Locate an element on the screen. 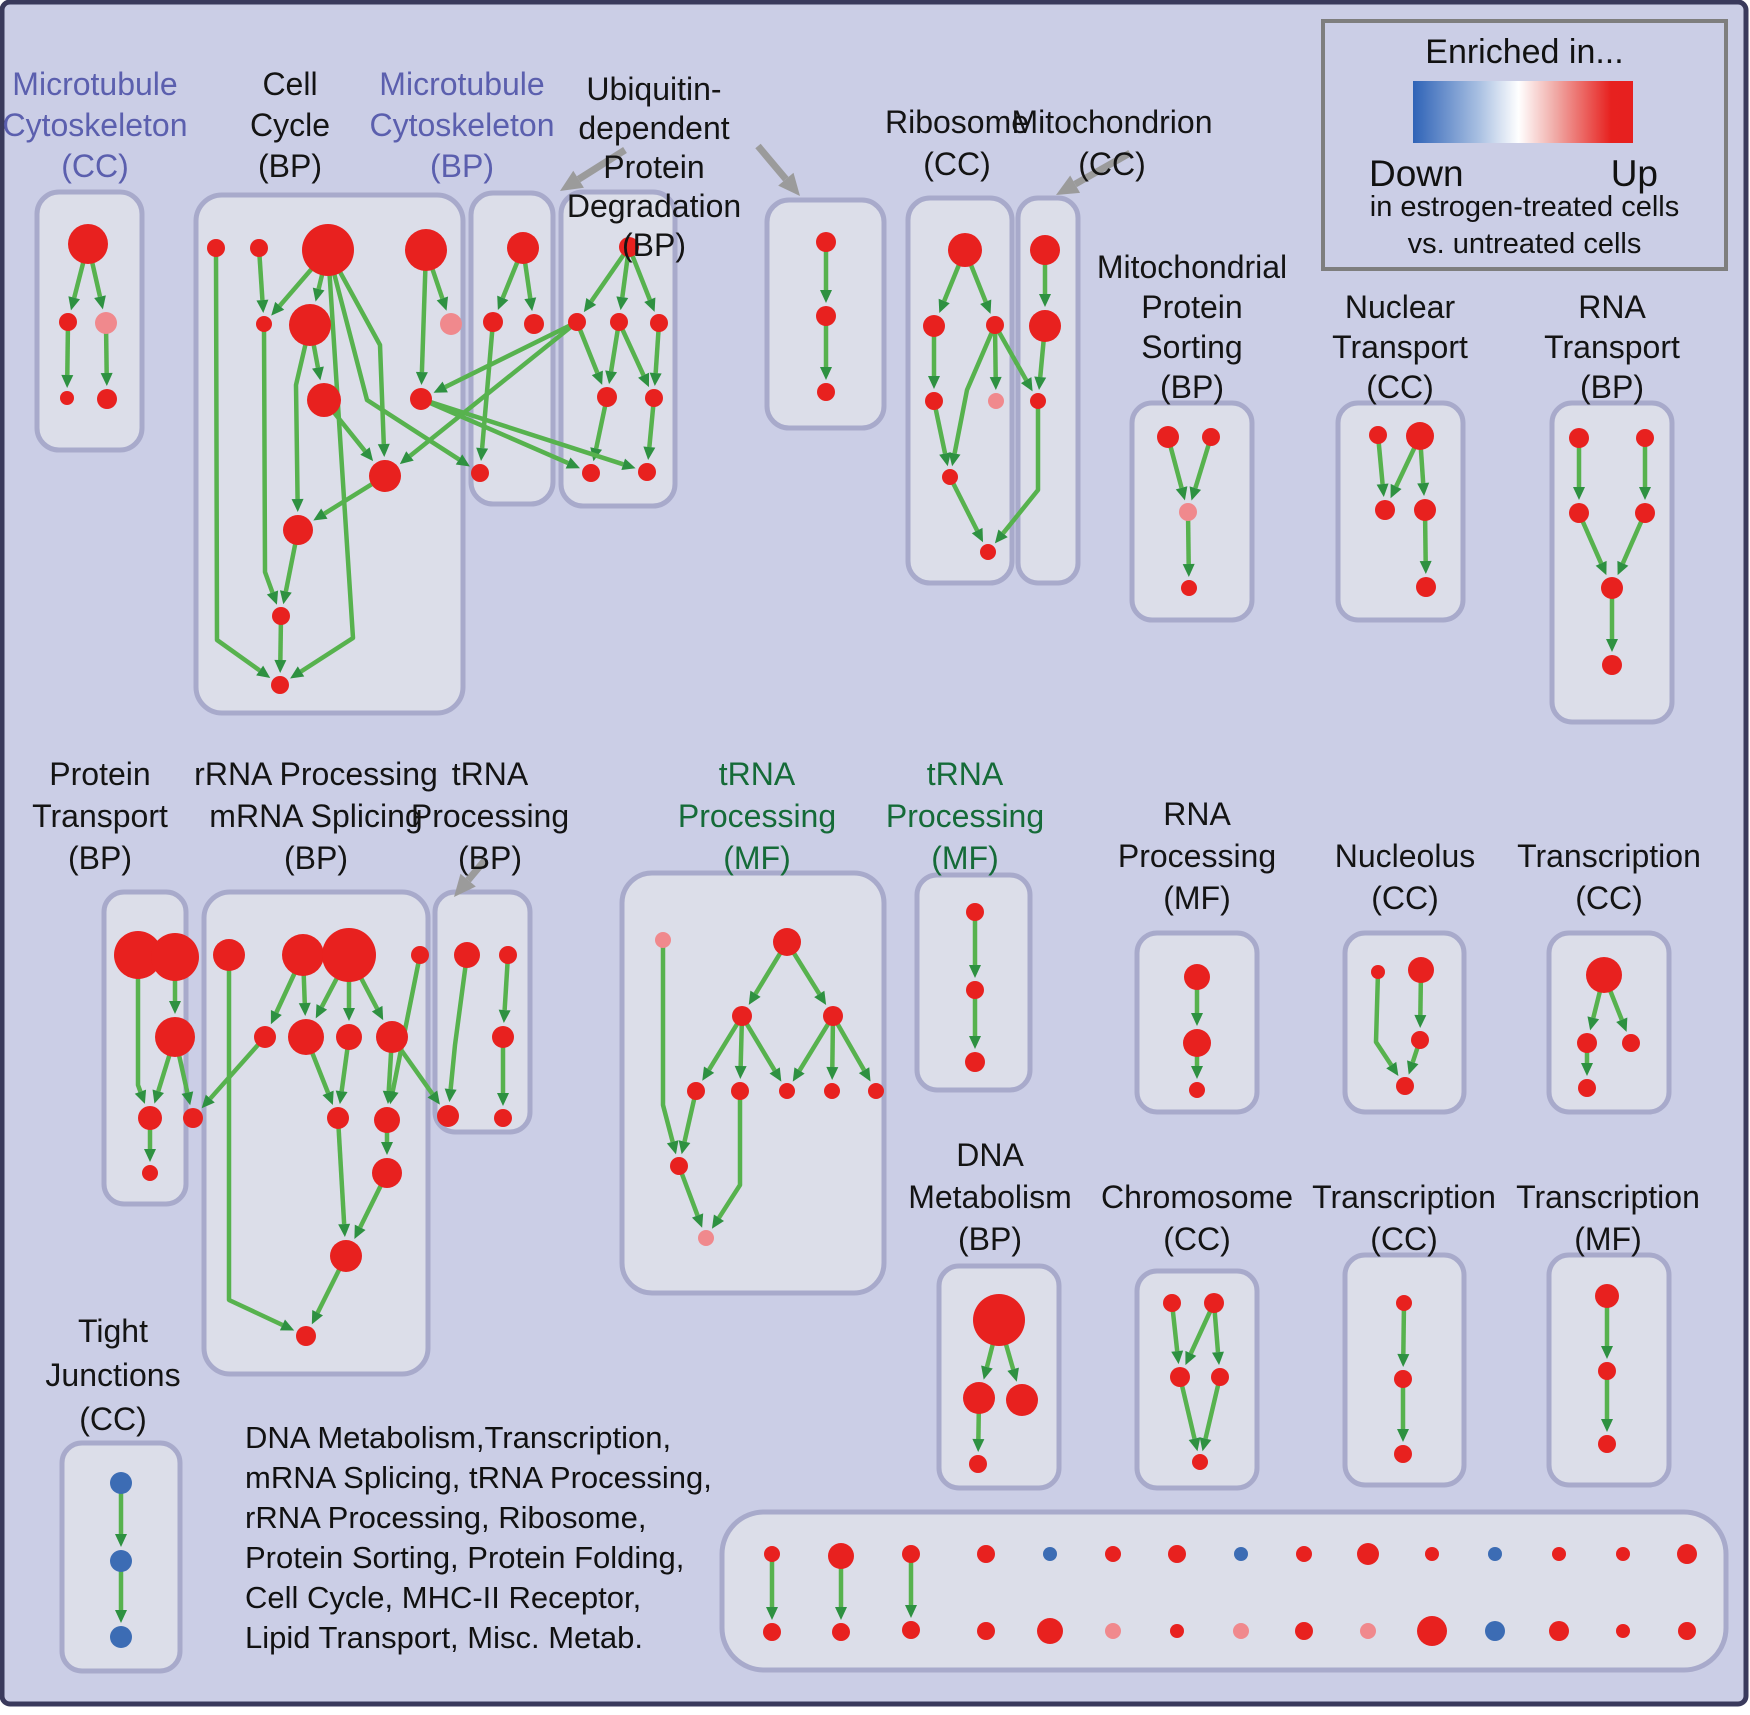  cluster-label-line: Transport is located at coordinates (1612, 347).